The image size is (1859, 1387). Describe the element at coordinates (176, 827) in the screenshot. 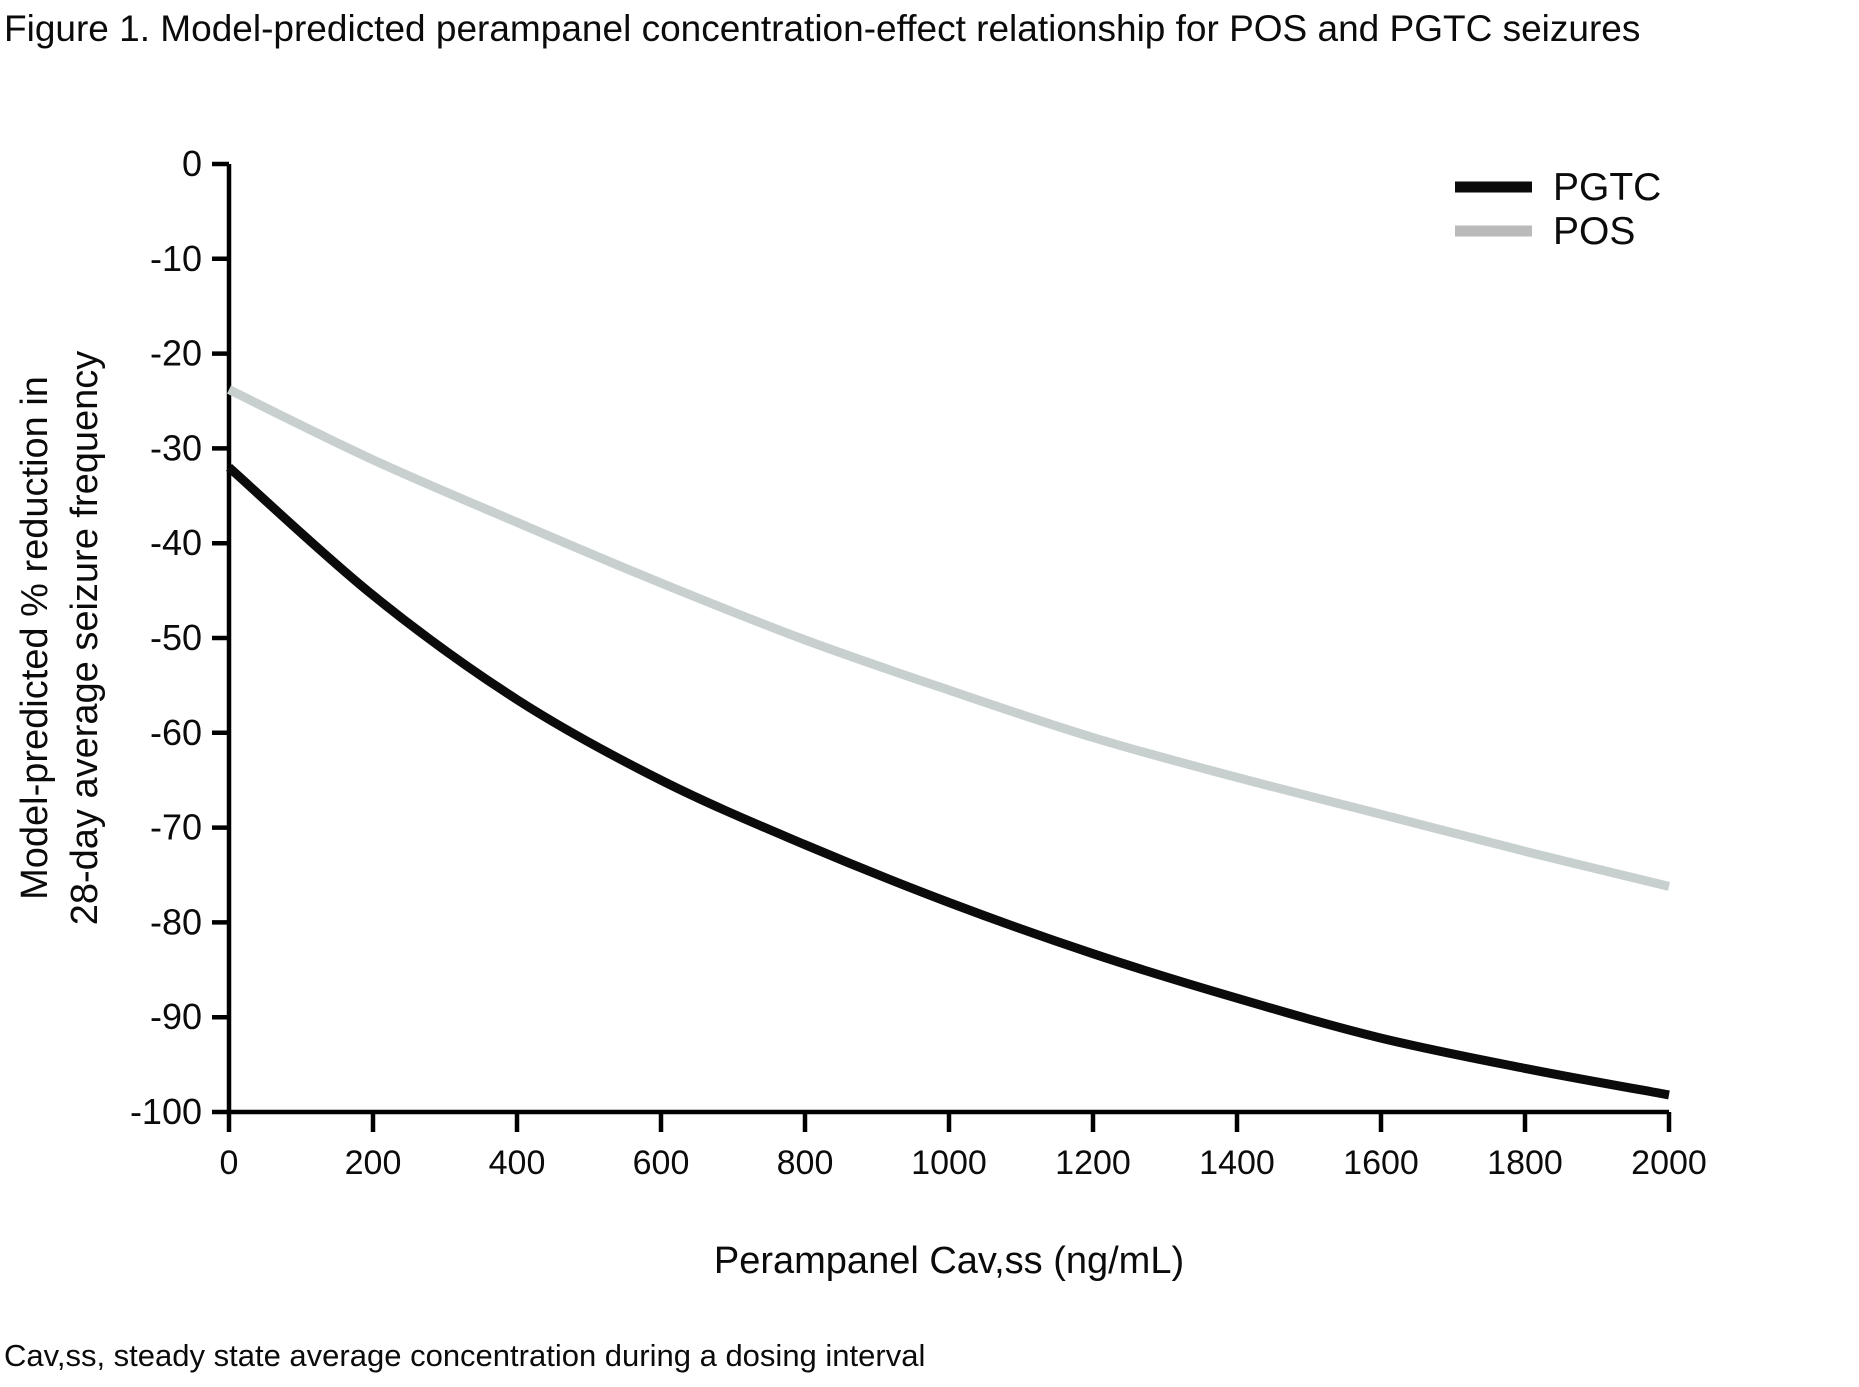

I see `y-tick-label: -70` at that location.